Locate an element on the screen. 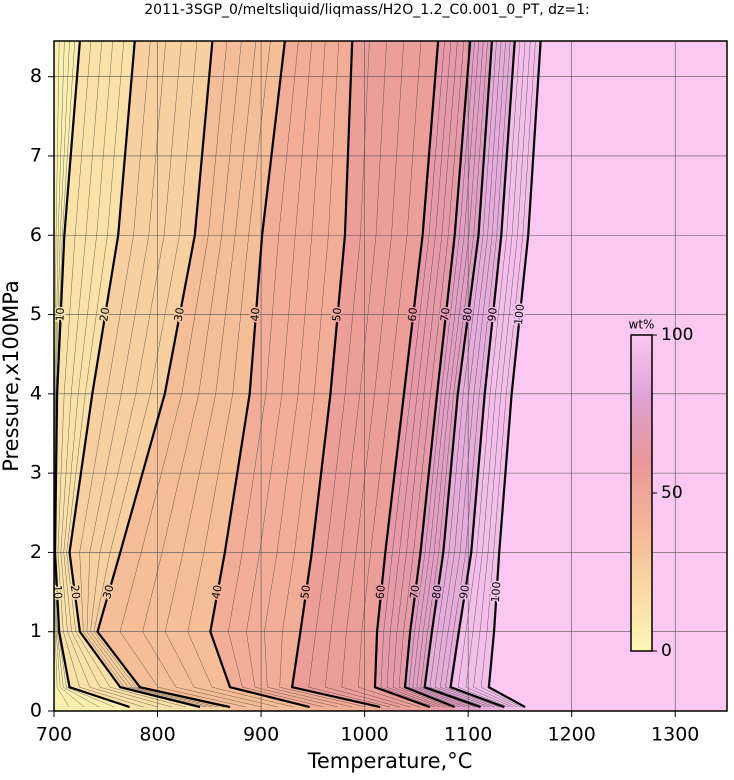 The image size is (734, 780). x-tick-label: 1300 is located at coordinates (675, 735).